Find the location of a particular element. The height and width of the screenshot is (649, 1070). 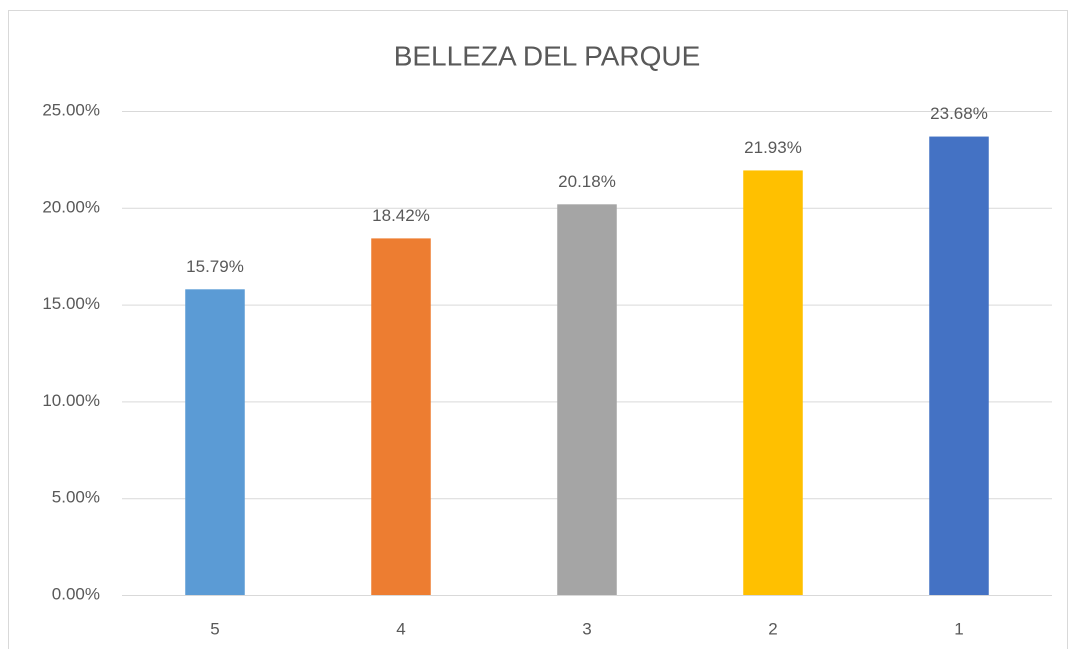

data-label: 21.93% is located at coordinates (773, 147).